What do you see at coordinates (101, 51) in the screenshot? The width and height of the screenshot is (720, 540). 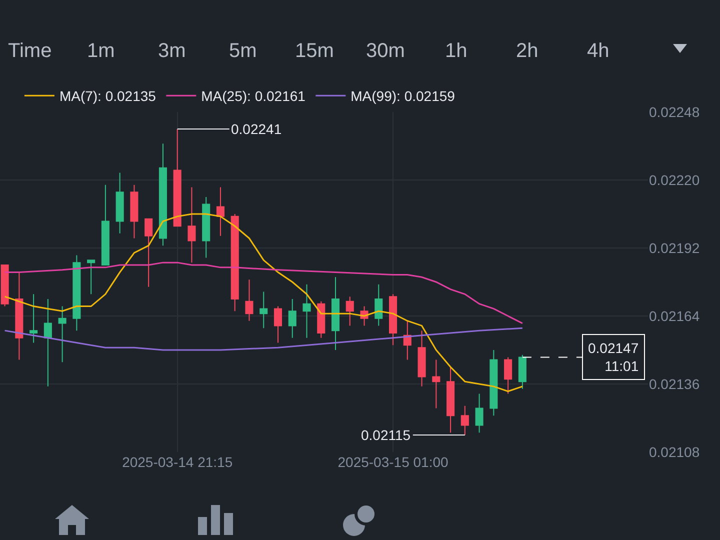 I see `text: 1m` at bounding box center [101, 51].